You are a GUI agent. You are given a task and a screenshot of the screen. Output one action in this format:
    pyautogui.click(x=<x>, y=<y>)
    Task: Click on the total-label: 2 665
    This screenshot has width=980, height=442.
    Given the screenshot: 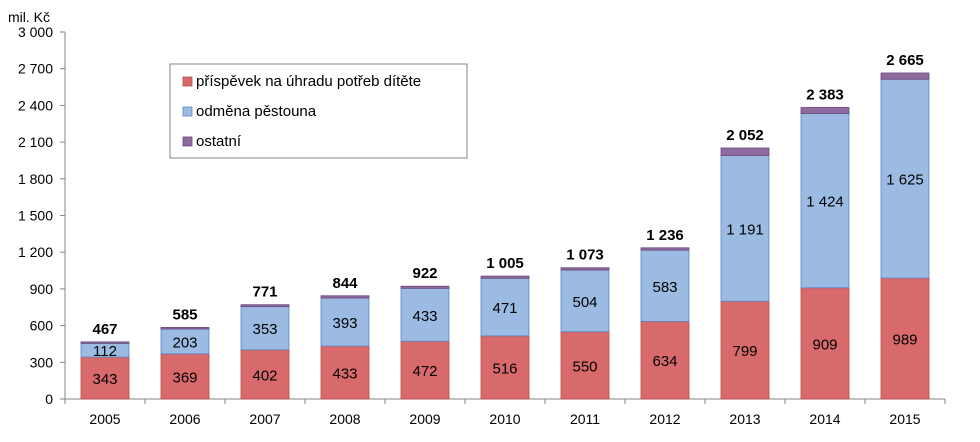 What is the action you would take?
    pyautogui.click(x=905, y=60)
    